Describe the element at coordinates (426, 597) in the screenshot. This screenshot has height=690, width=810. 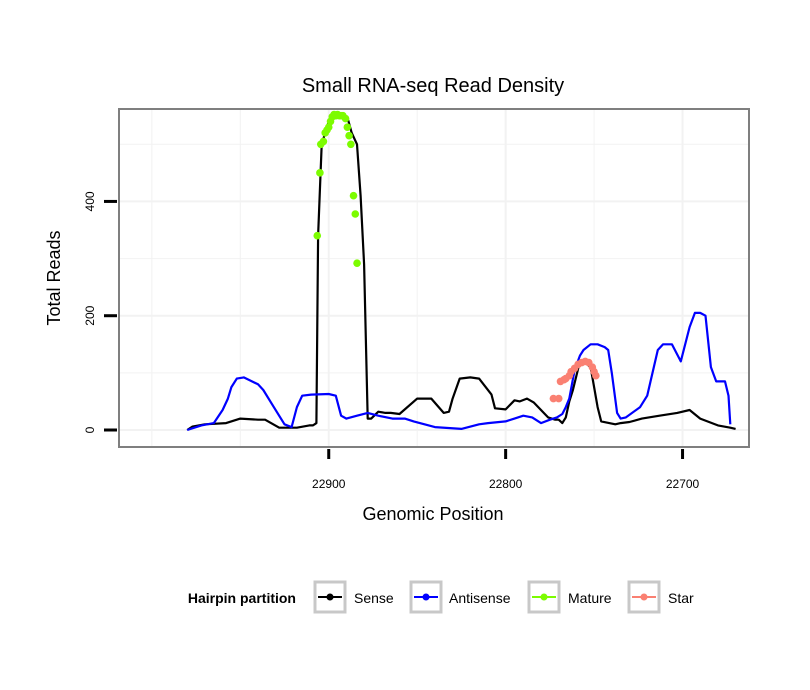
I see `legend-key-point-antisense` at that location.